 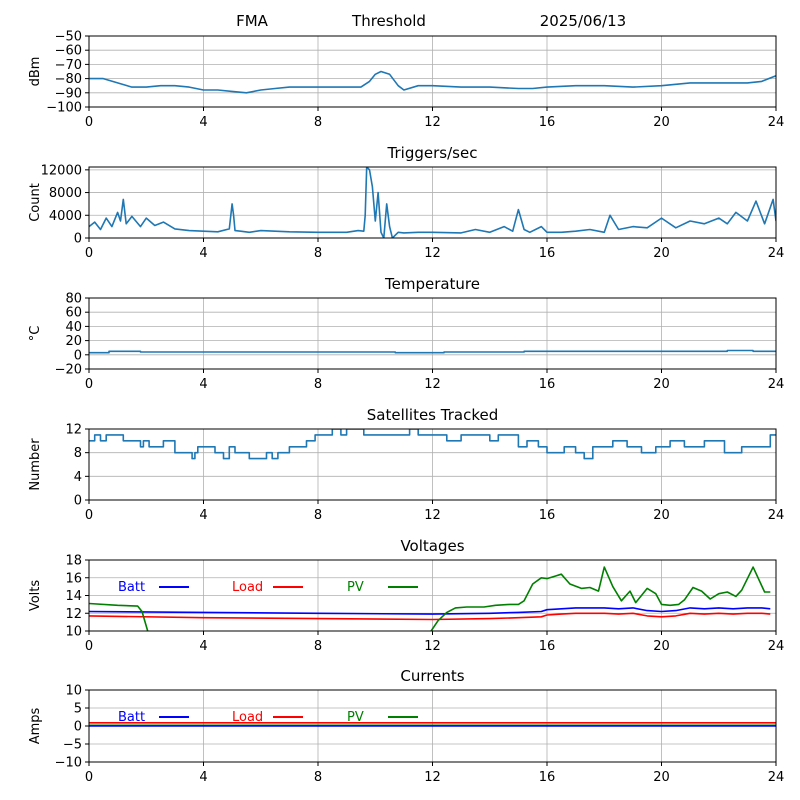 I want to click on y-axis-label: dBm, so click(x=35, y=72).